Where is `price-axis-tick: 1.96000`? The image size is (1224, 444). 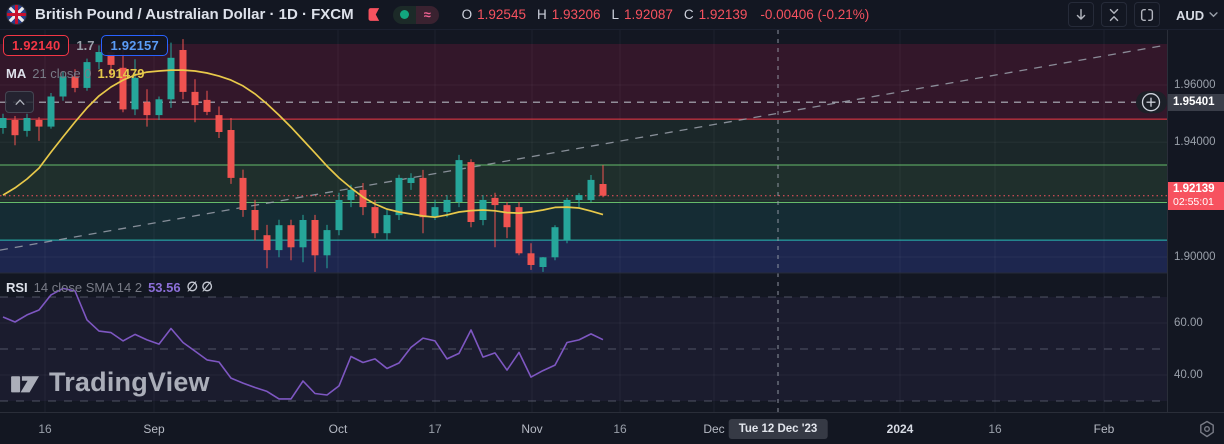
price-axis-tick: 1.96000 is located at coordinates (1195, 85).